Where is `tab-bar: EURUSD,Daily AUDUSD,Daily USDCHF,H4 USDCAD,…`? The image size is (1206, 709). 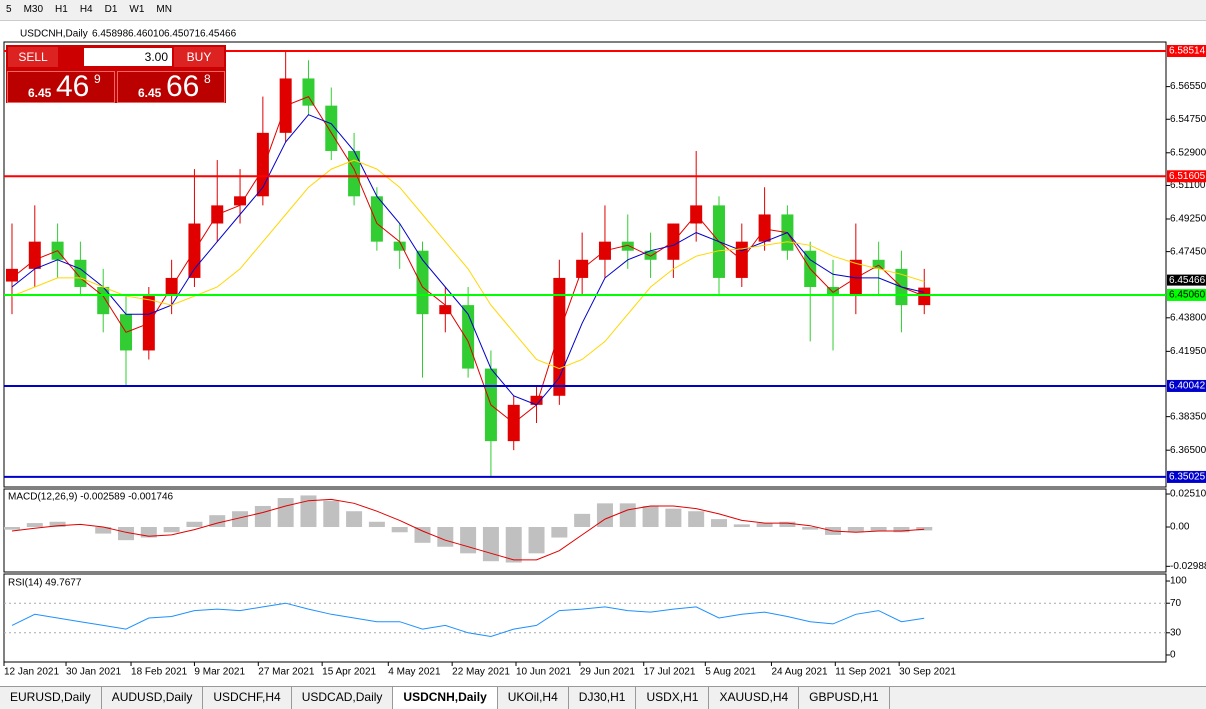 tab-bar: EURUSD,Daily AUDUSD,Daily USDCHF,H4 USDCAD,… is located at coordinates (603, 697).